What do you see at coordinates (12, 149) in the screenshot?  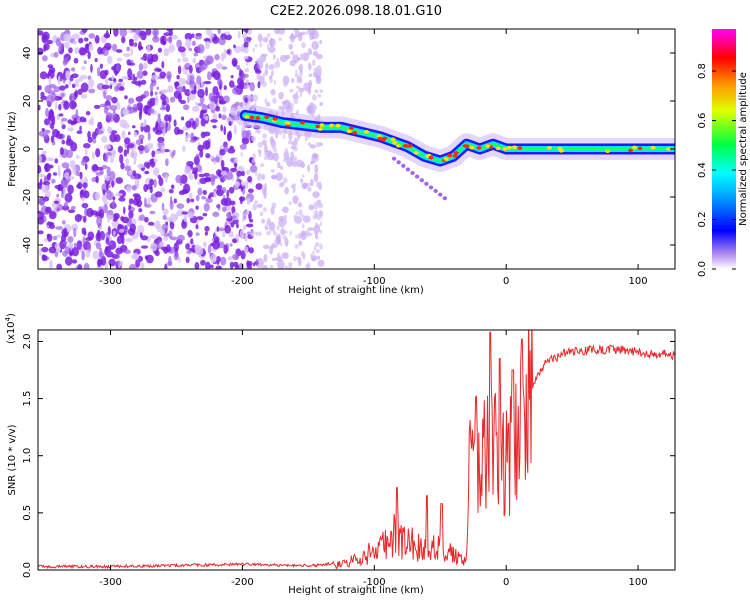 I see `spectrogram-y-label: Frequency (Hz)` at bounding box center [12, 149].